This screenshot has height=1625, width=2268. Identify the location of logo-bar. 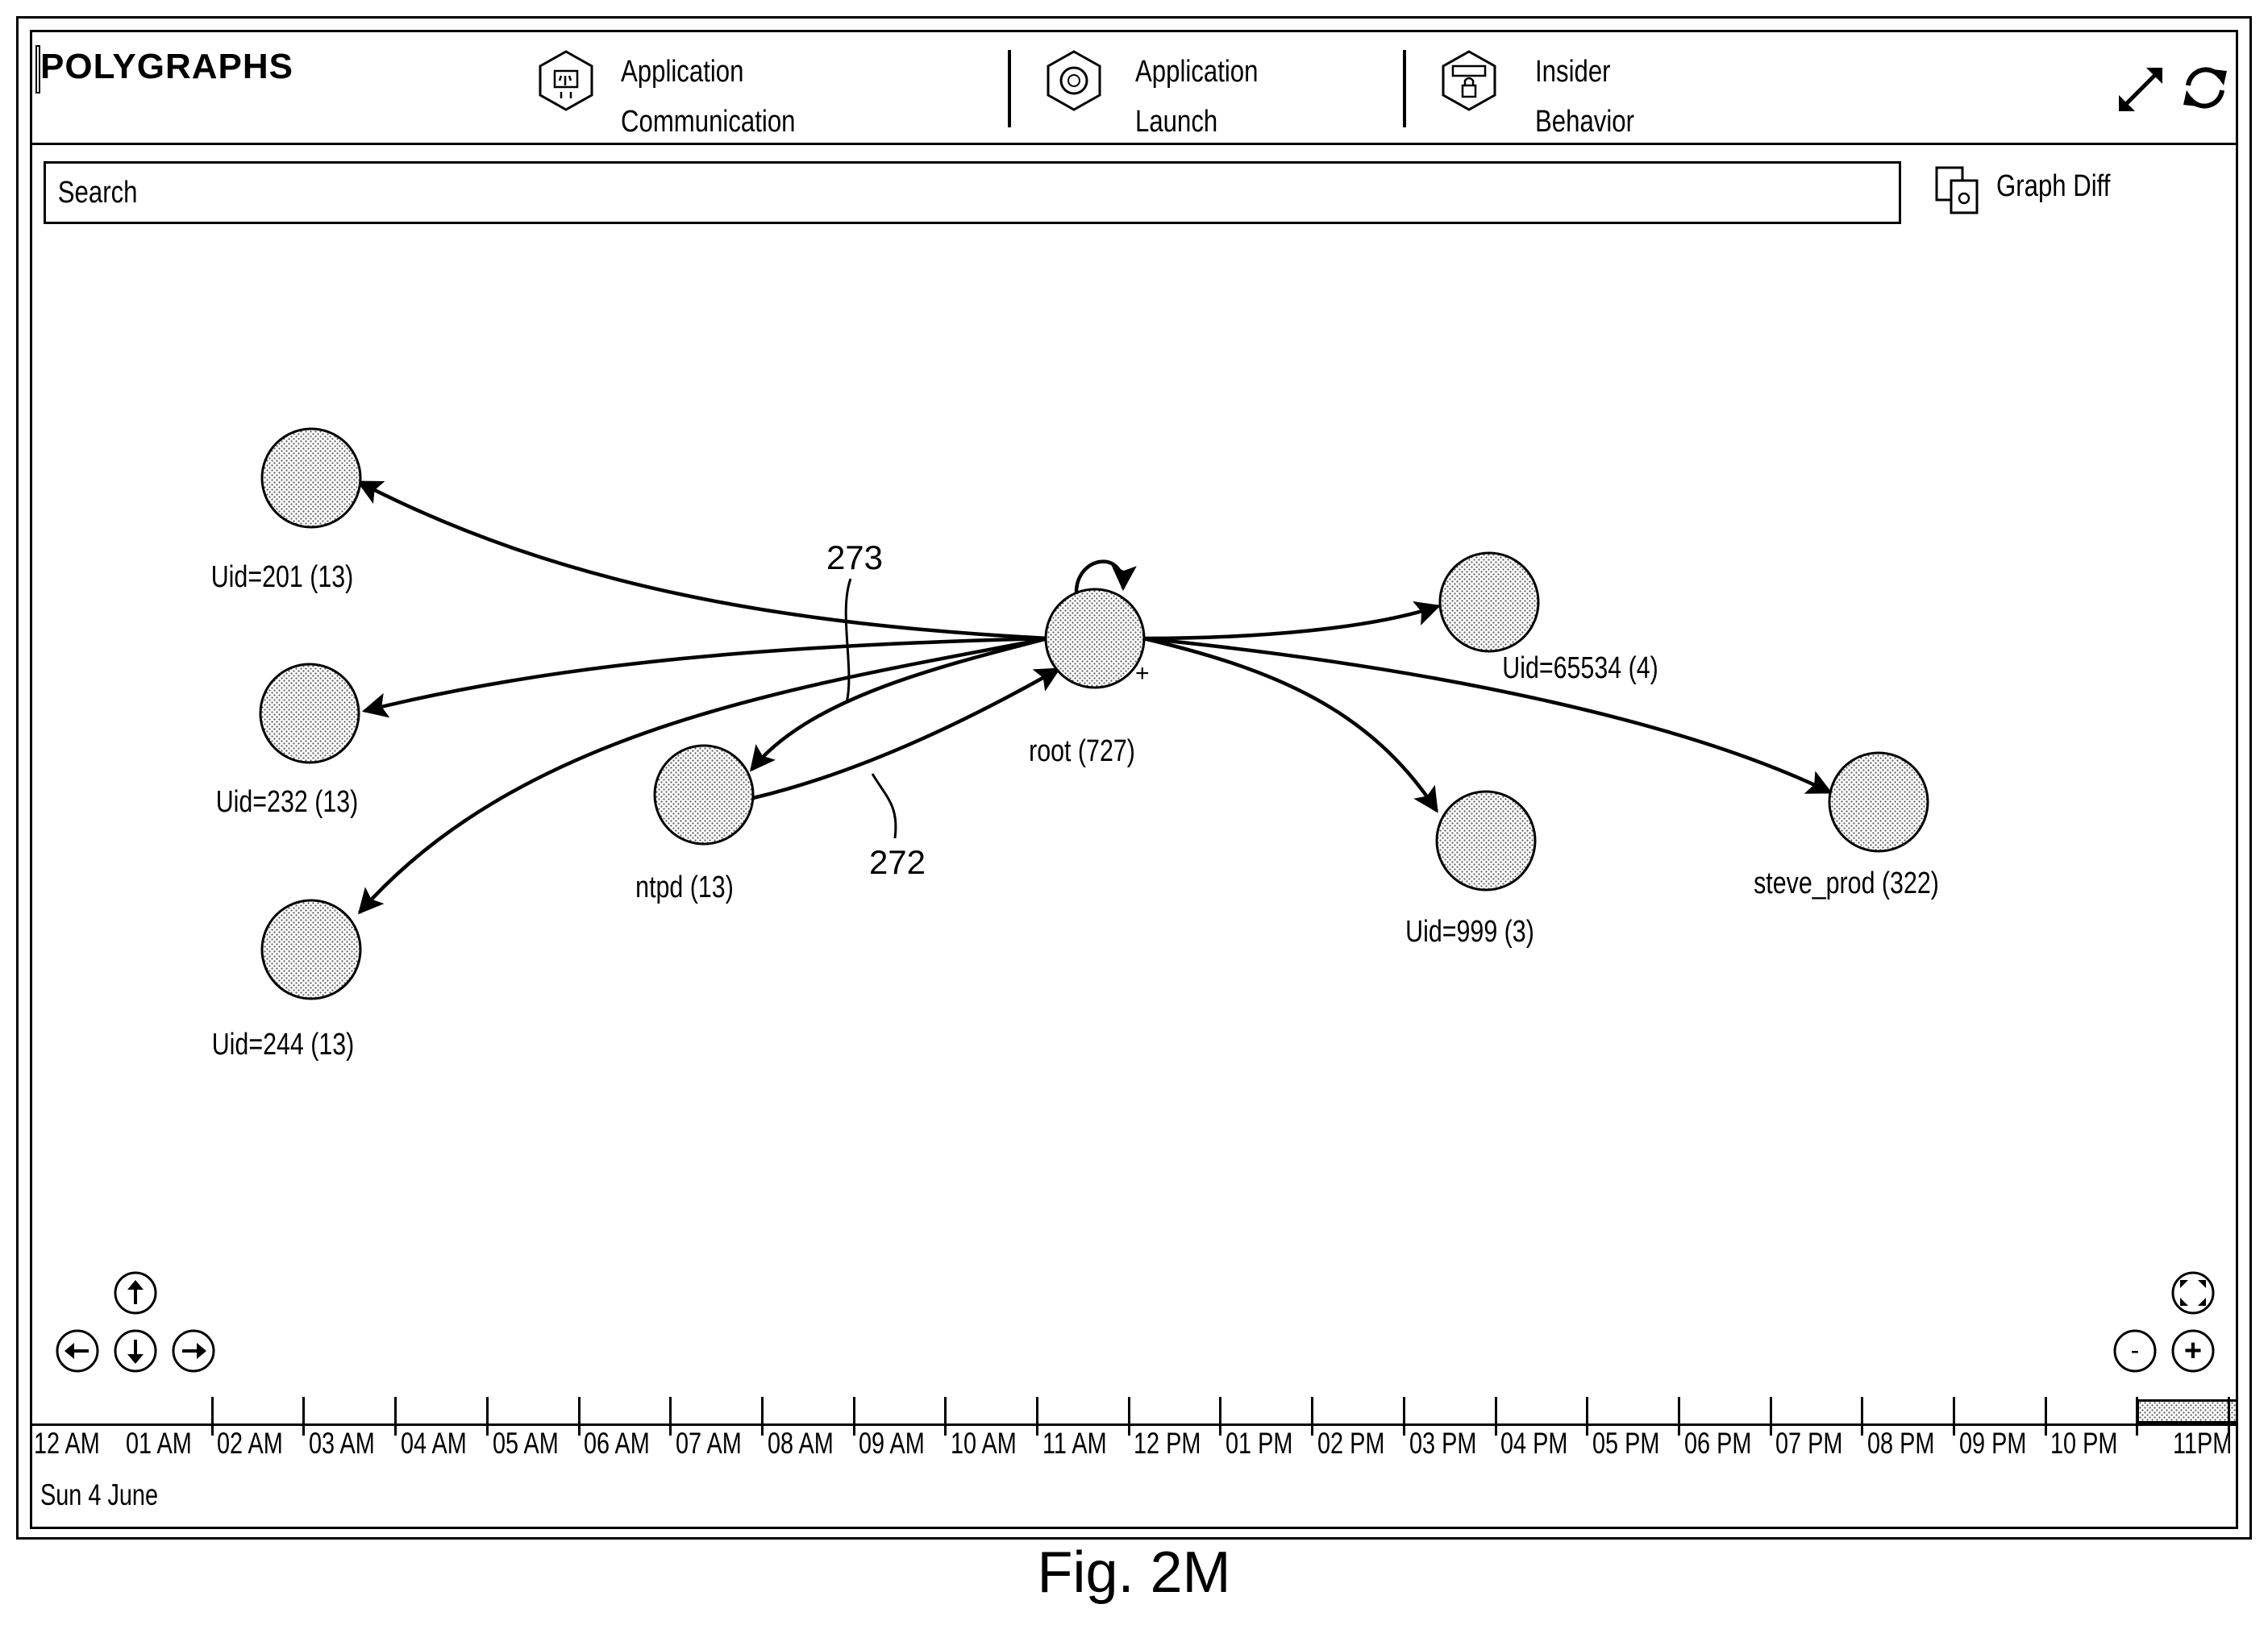
(37, 69).